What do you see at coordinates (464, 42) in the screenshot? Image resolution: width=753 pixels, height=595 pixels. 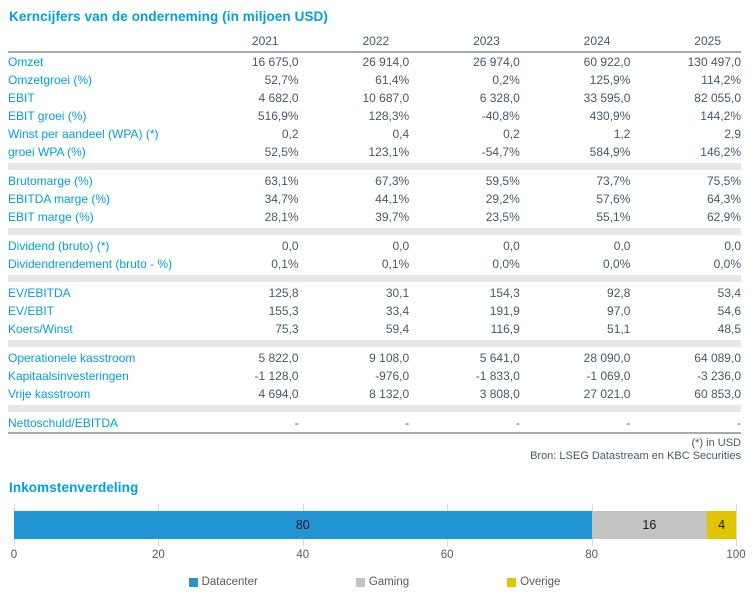 I see `year-header: 2023` at bounding box center [464, 42].